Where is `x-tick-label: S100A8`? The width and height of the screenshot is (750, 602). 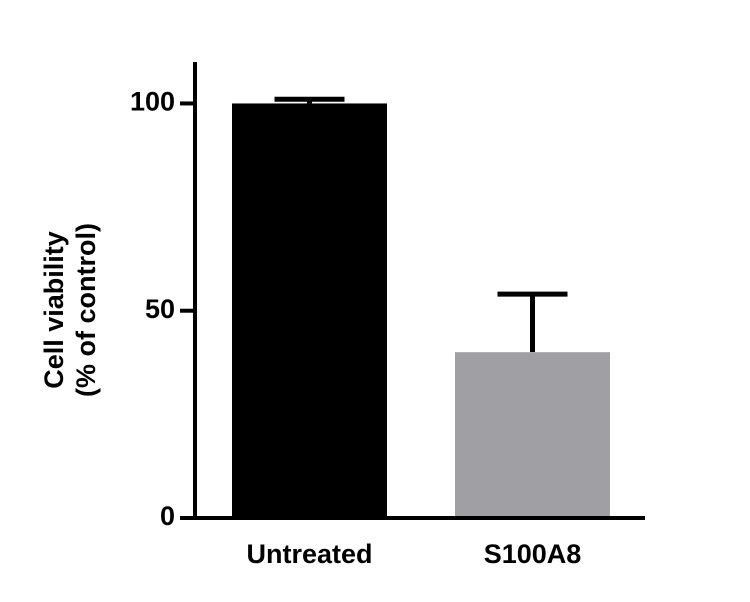 x-tick-label: S100A8 is located at coordinates (533, 554).